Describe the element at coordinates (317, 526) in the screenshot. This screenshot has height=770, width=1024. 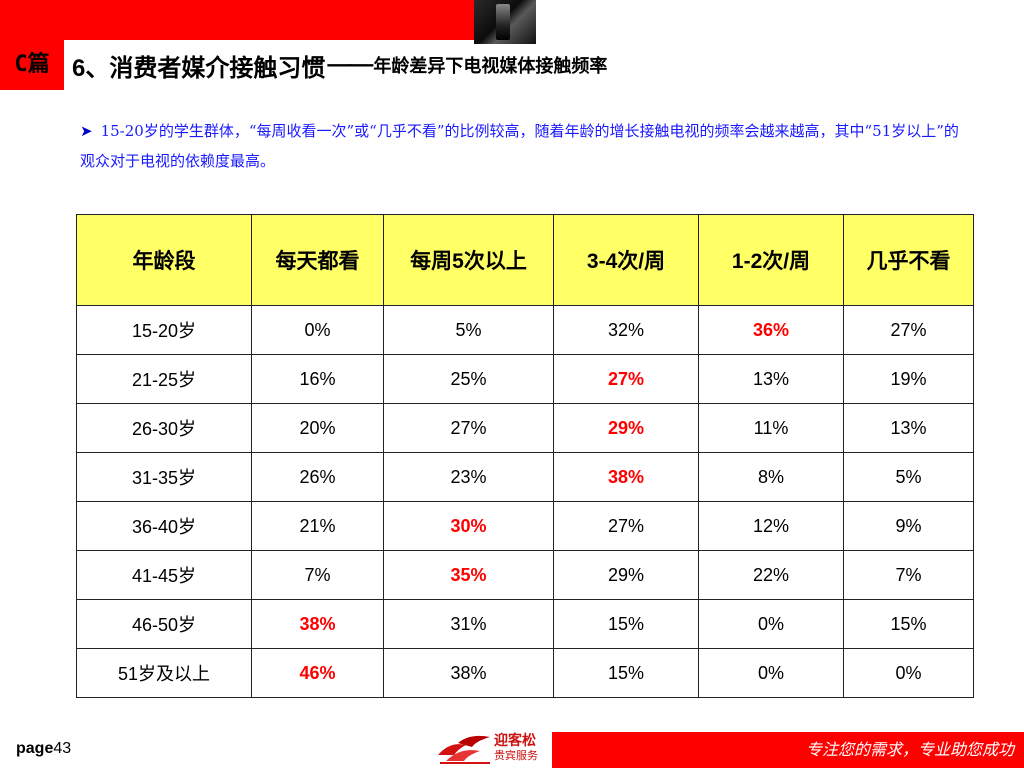
I see `percent-cell: 21%` at that location.